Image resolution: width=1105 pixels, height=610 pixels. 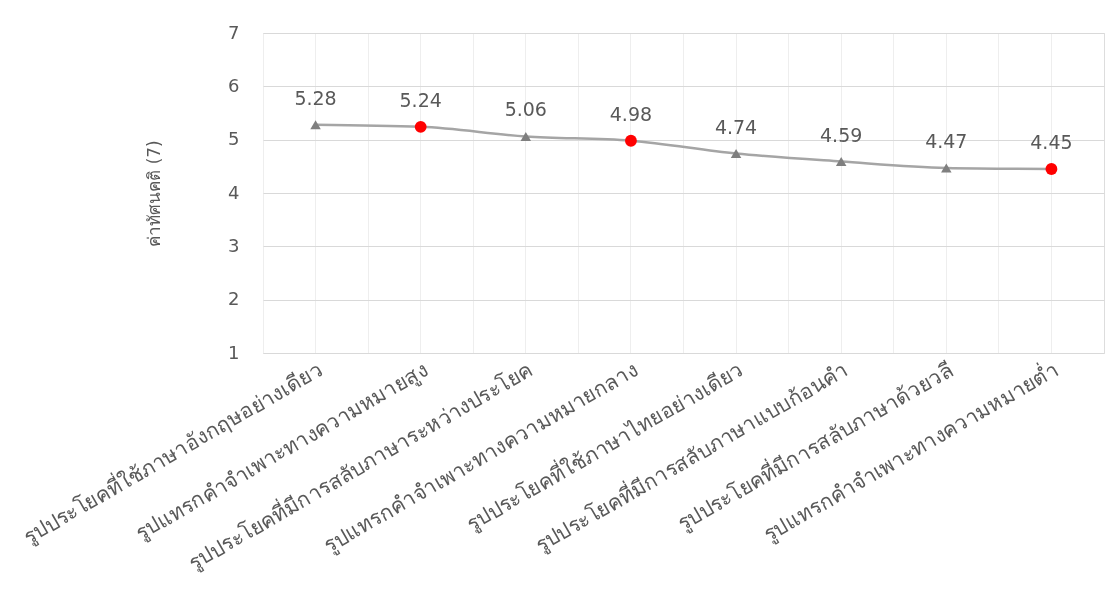 I want to click on data-label: 4.98, so click(x=631, y=113).